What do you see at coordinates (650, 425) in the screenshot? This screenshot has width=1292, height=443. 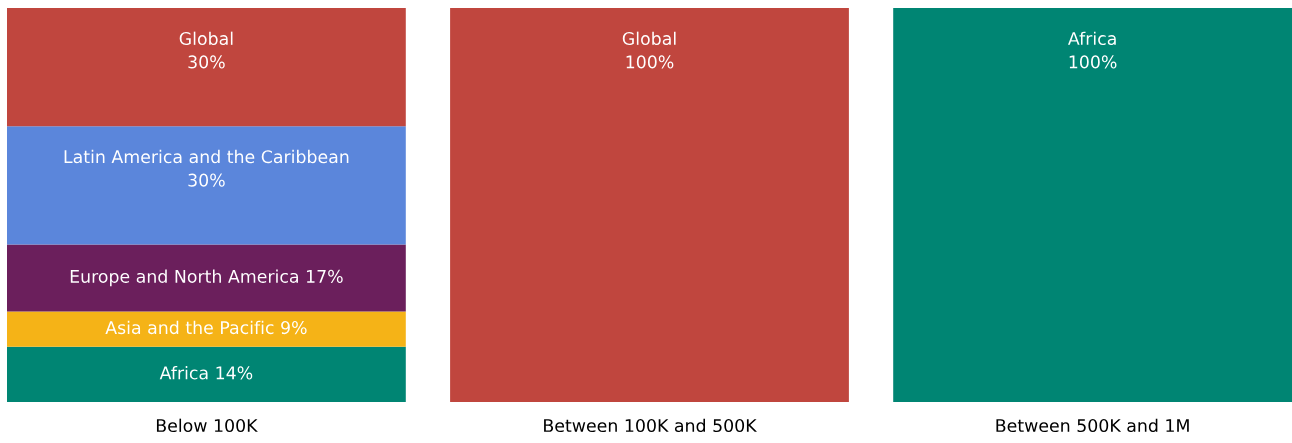 I see `x-tick-label: Between 100K and 500K` at bounding box center [650, 425].